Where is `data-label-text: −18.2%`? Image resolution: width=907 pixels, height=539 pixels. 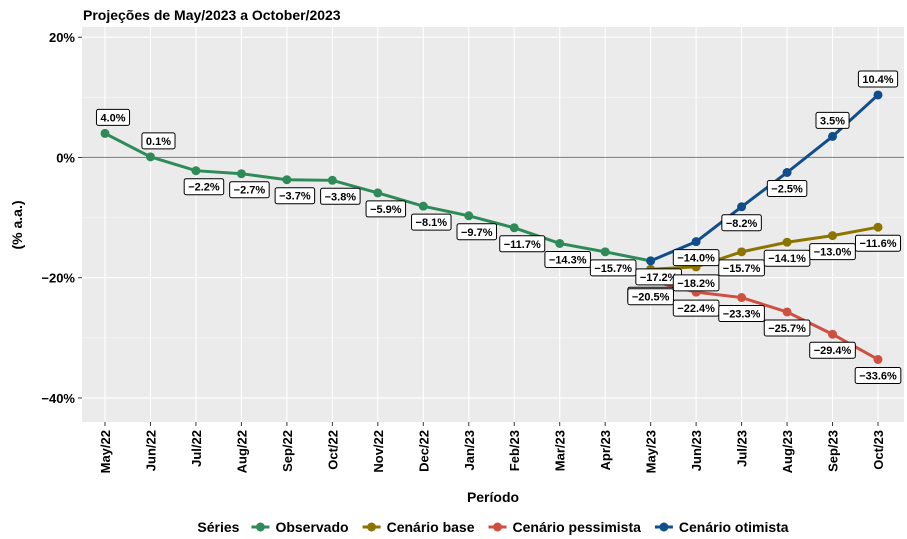
data-label-text: −18.2% is located at coordinates (696, 284).